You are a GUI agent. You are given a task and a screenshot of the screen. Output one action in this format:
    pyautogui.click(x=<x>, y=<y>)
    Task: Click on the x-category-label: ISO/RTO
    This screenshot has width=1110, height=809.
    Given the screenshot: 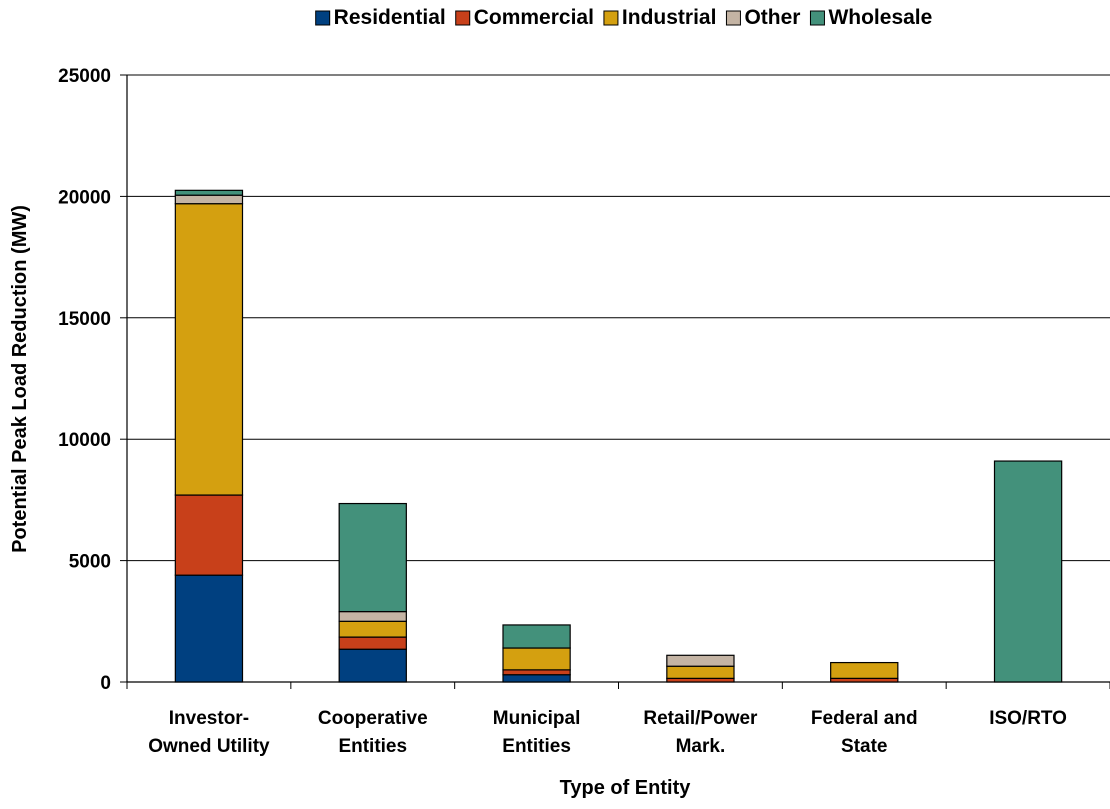 What is the action you would take?
    pyautogui.click(x=1028, y=718)
    